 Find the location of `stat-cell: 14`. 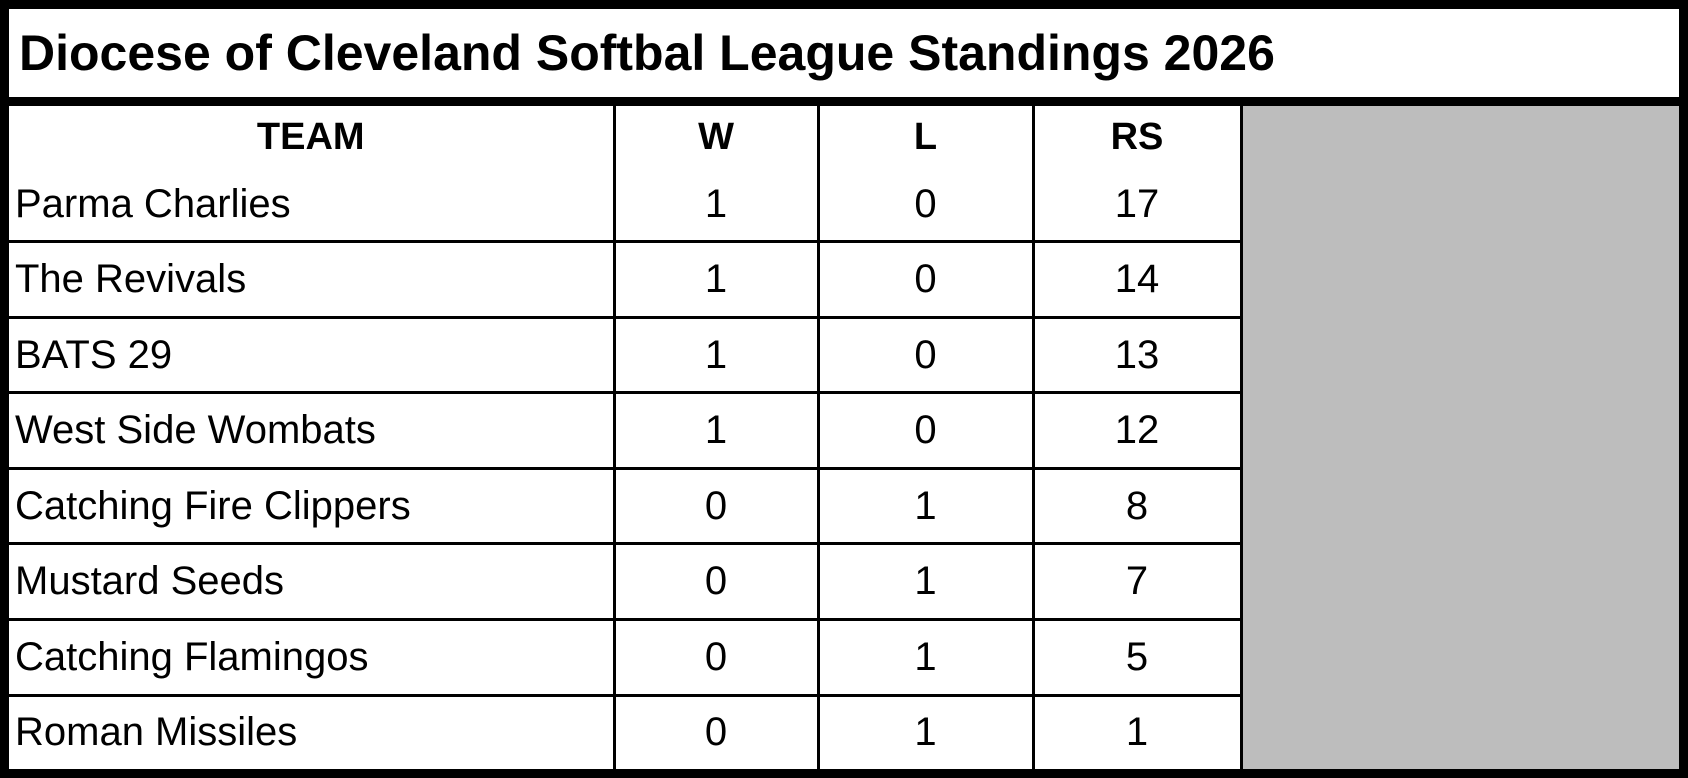

stat-cell: 14 is located at coordinates (1137, 279).